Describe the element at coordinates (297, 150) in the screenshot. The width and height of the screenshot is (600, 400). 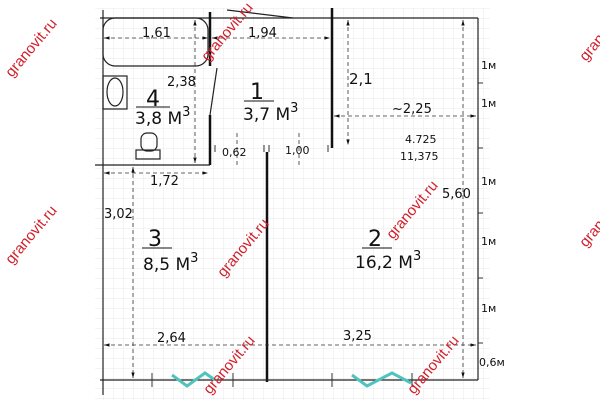
I see `dim-label: 1,00` at that location.